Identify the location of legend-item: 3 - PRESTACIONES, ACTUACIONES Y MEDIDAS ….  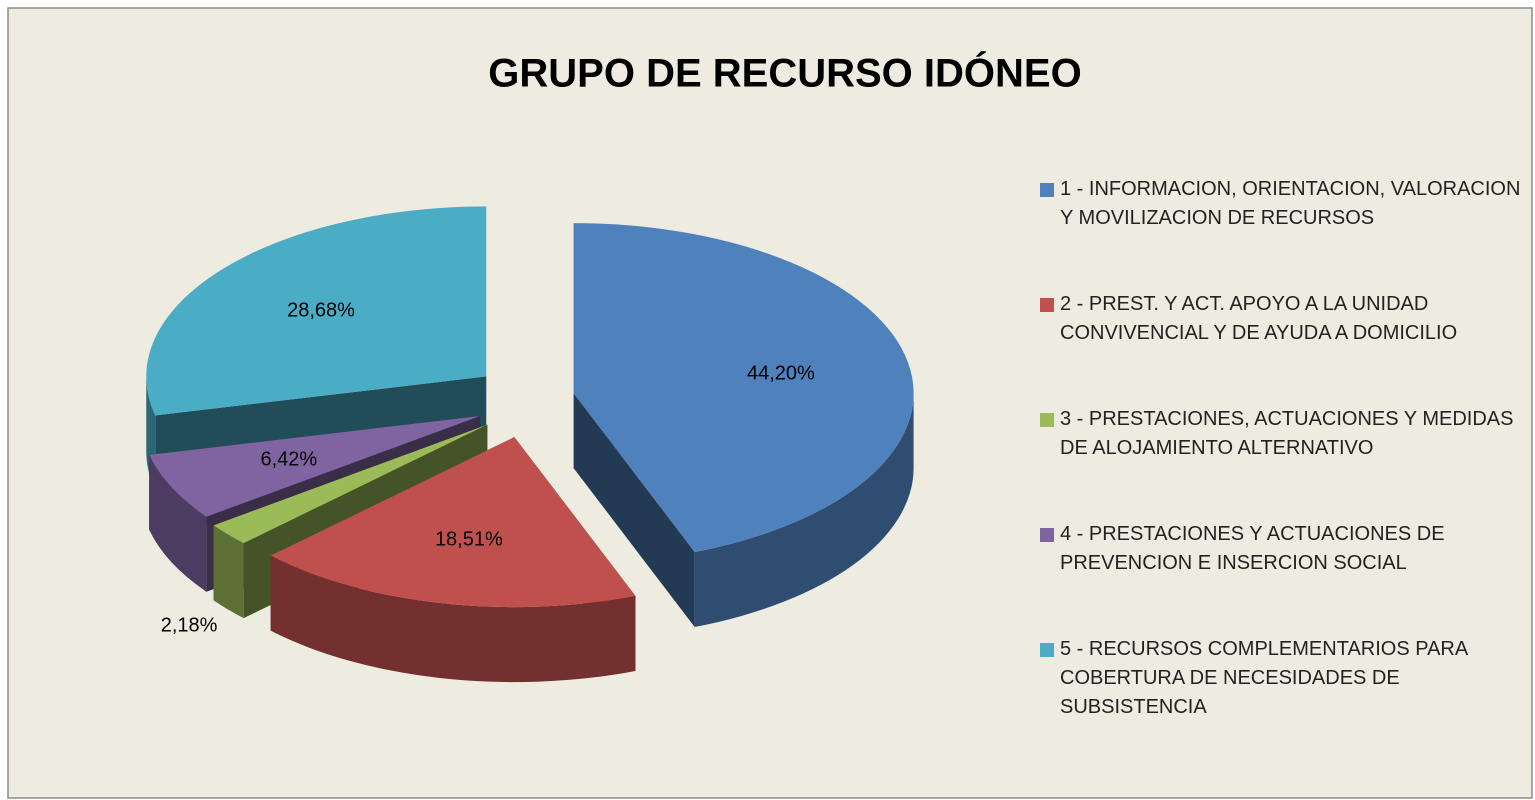
(1282, 462).